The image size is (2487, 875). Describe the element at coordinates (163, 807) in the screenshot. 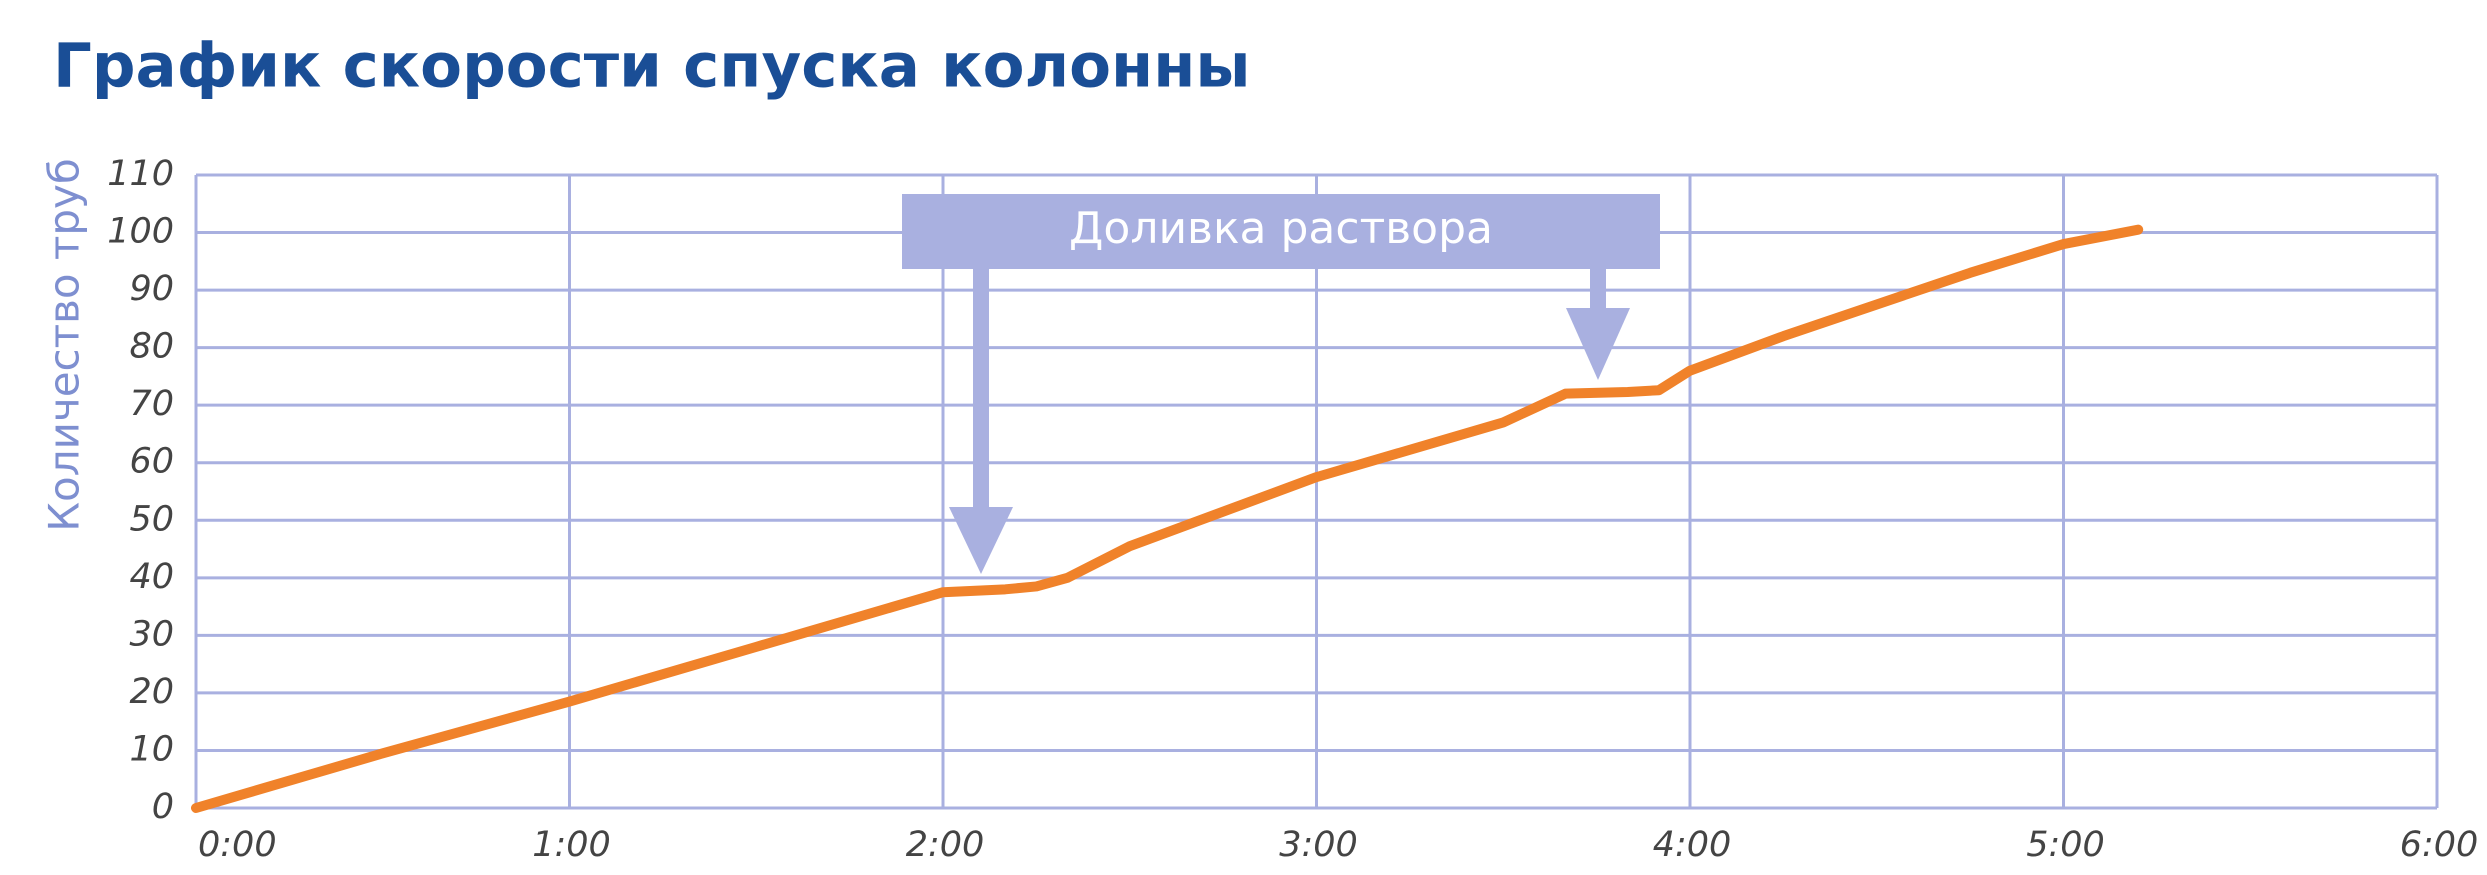

I see `y-tick-label: 0` at that location.